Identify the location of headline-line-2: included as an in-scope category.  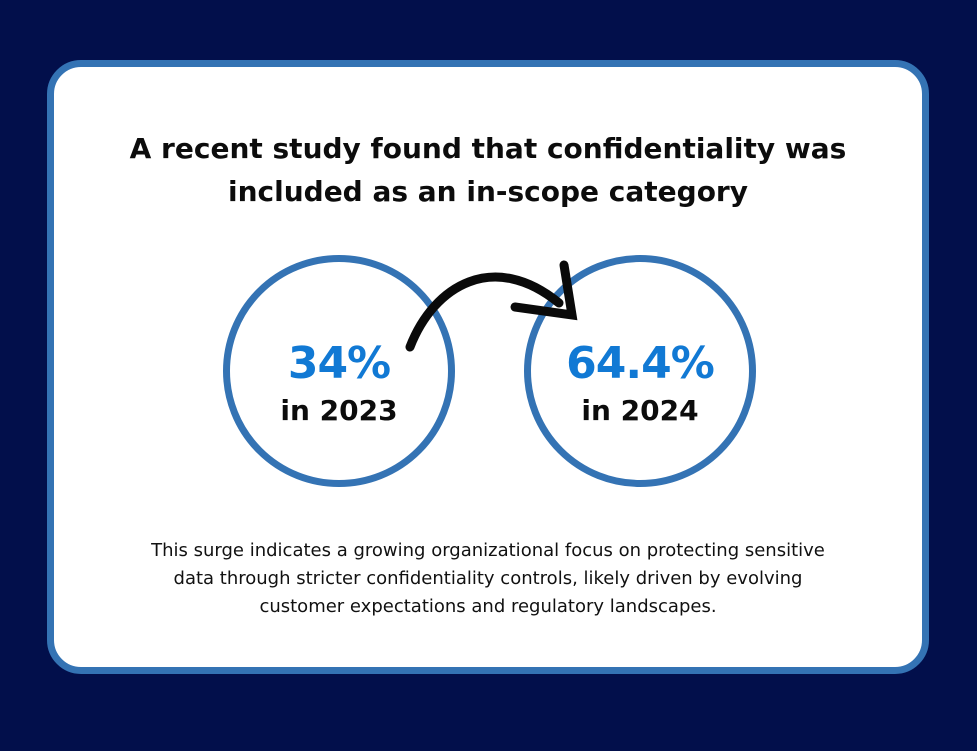
(487, 191).